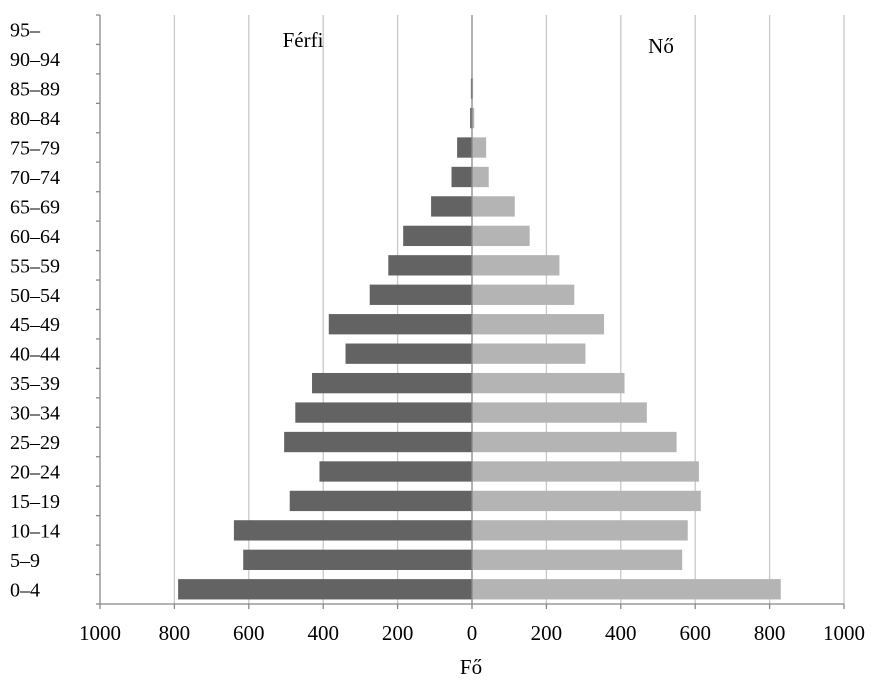 Image resolution: width=875 pixels, height=682 pixels. I want to click on y-tick-label: 80–84, so click(35, 119).